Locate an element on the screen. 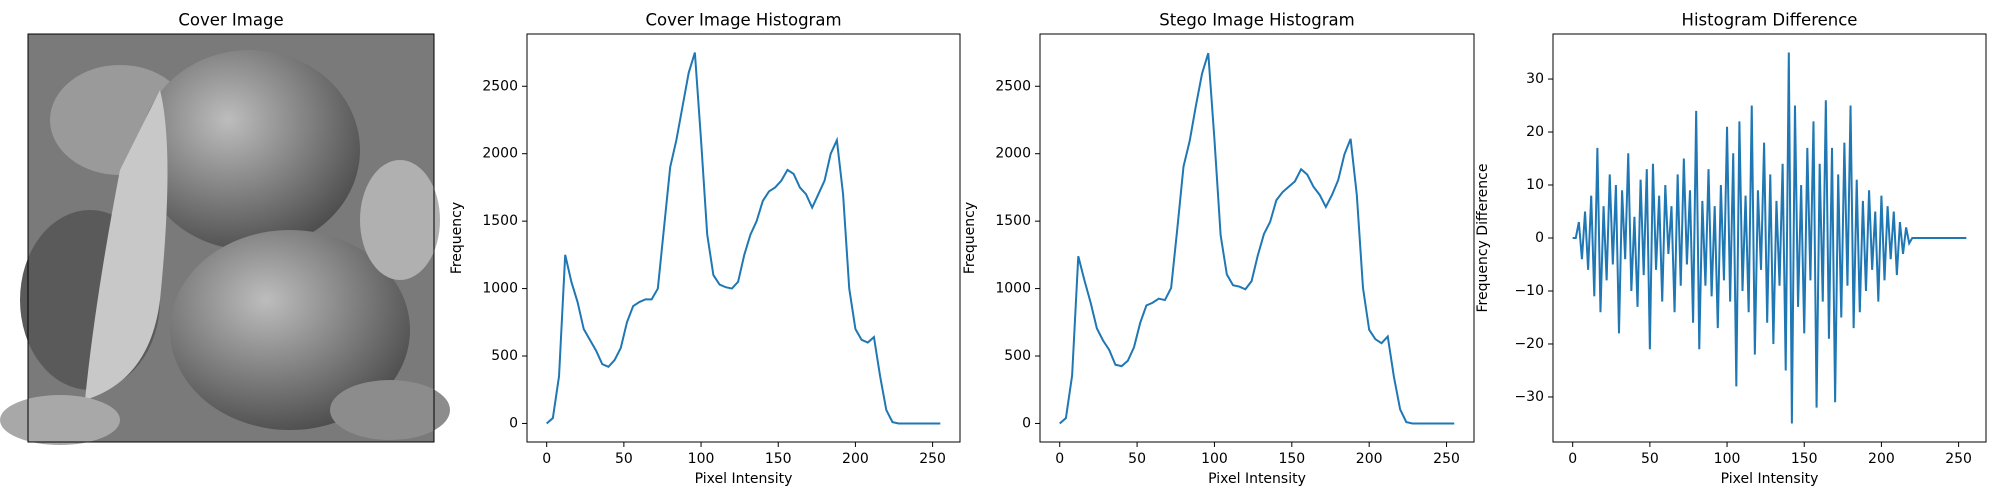 This screenshot has width=2000, height=500. y-tick-label: −20 is located at coordinates (1529, 344).